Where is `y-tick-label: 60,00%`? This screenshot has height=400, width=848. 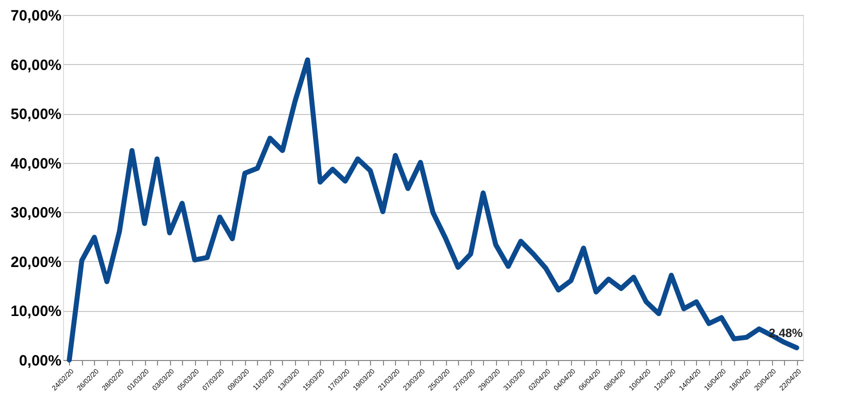
y-tick-label: 60,00% is located at coordinates (36, 65).